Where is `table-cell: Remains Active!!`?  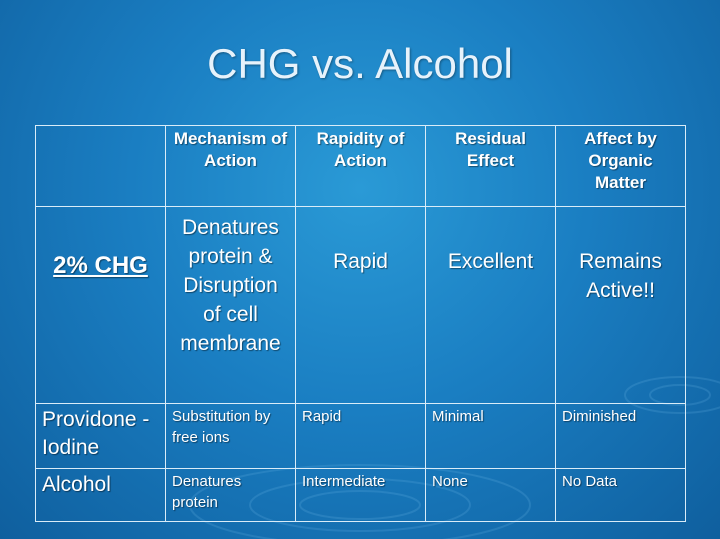
table-cell: Remains Active!! is located at coordinates (620, 305).